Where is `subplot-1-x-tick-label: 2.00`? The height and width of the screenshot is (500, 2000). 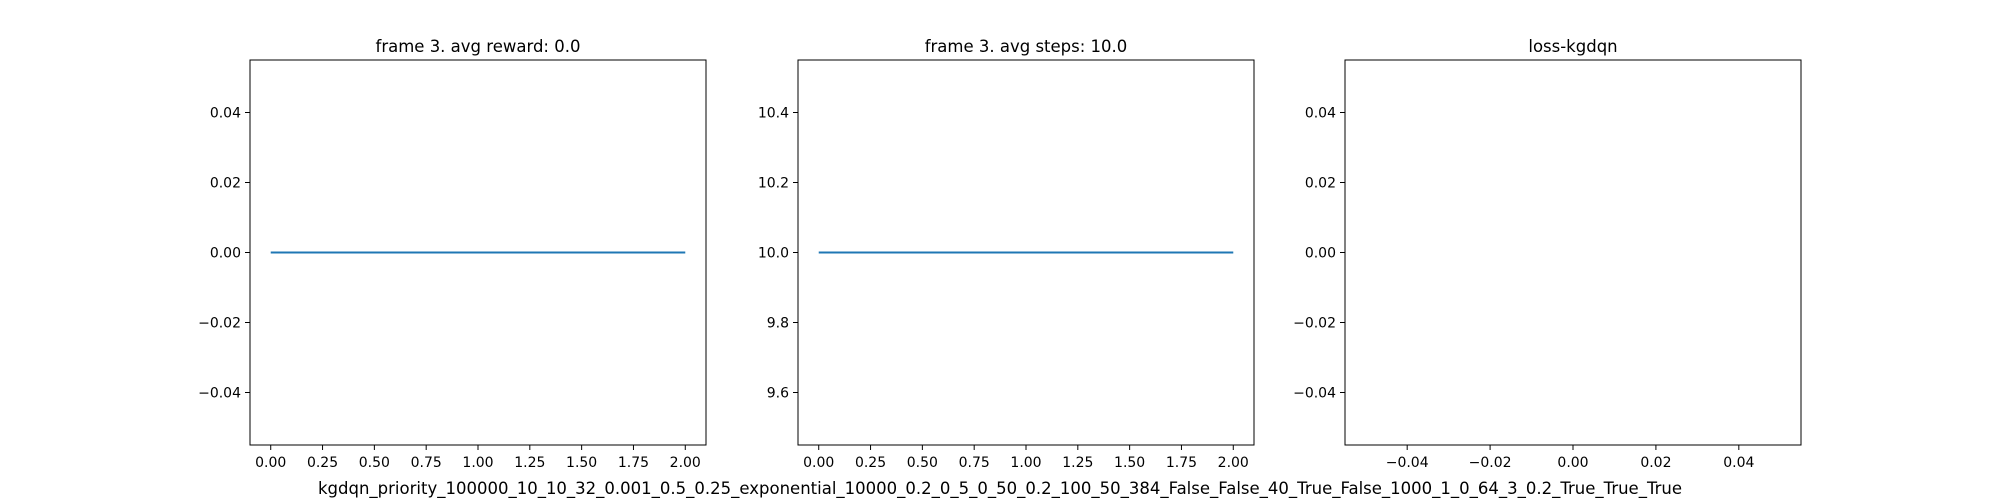 subplot-1-x-tick-label: 2.00 is located at coordinates (685, 463).